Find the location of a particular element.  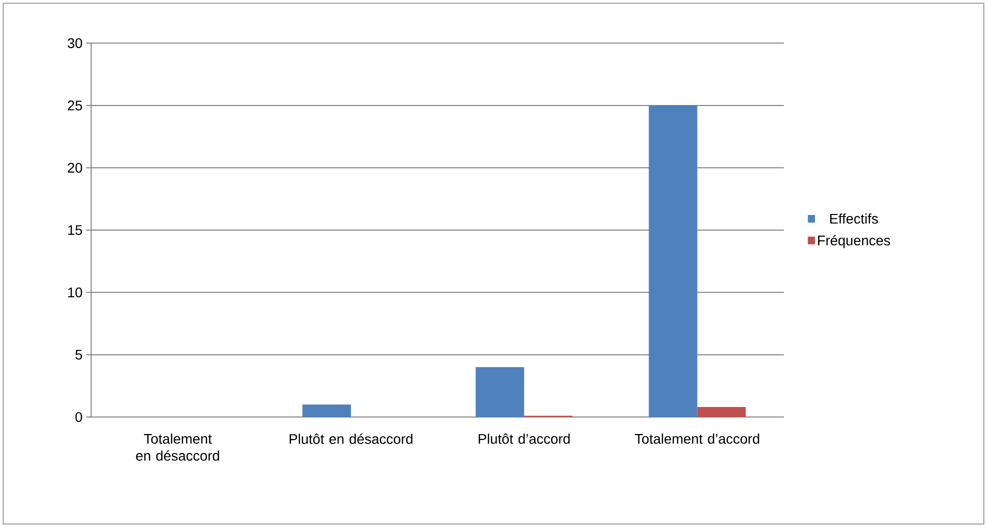

legend-label: Effectifs is located at coordinates (854, 218).